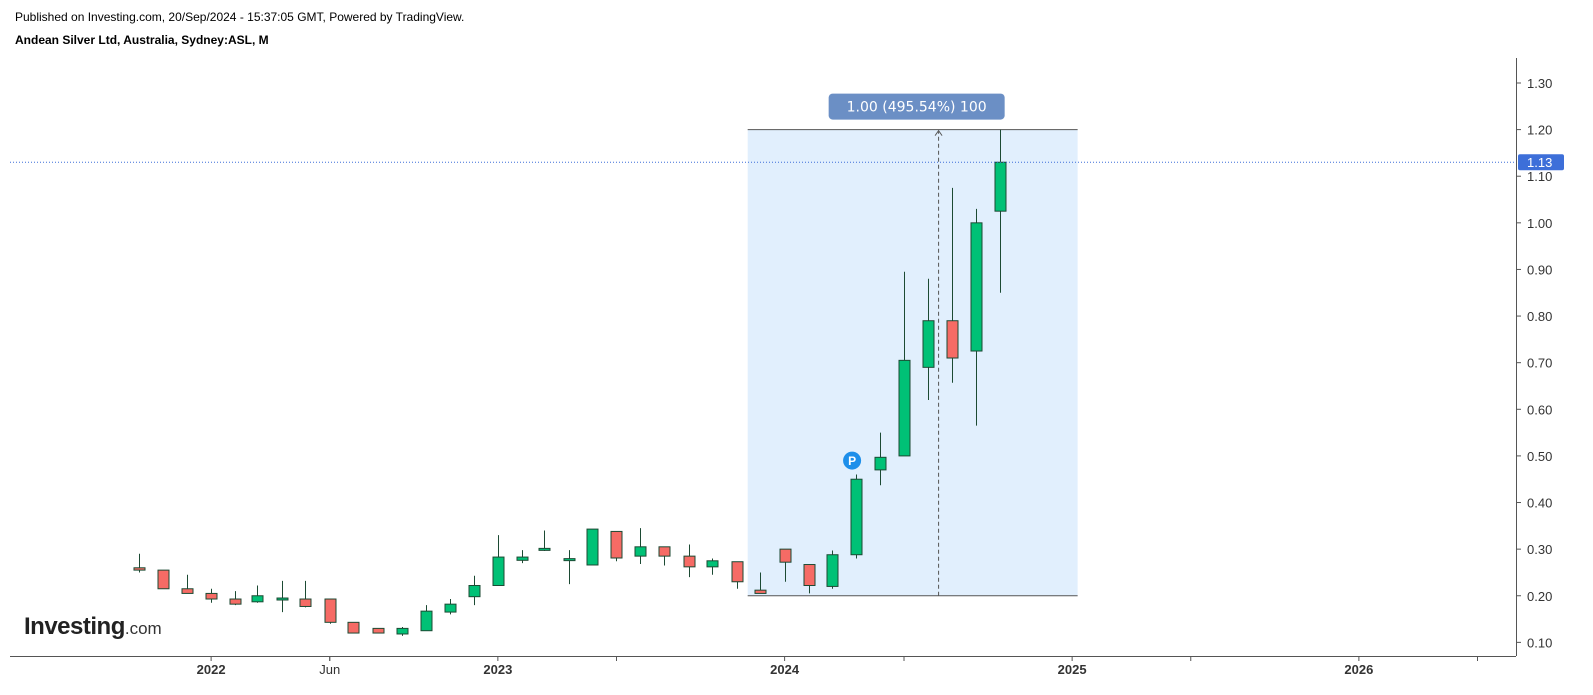  I want to click on y-tick-label: 0.90, so click(1539, 269).